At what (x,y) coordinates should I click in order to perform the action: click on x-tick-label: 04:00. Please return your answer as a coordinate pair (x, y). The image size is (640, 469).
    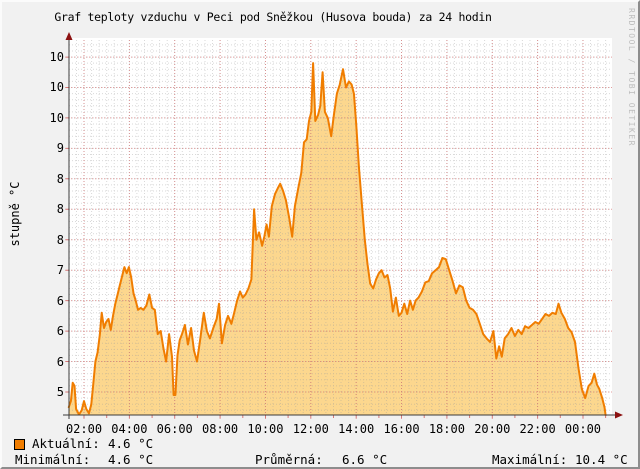
    Looking at the image, I should click on (129, 429).